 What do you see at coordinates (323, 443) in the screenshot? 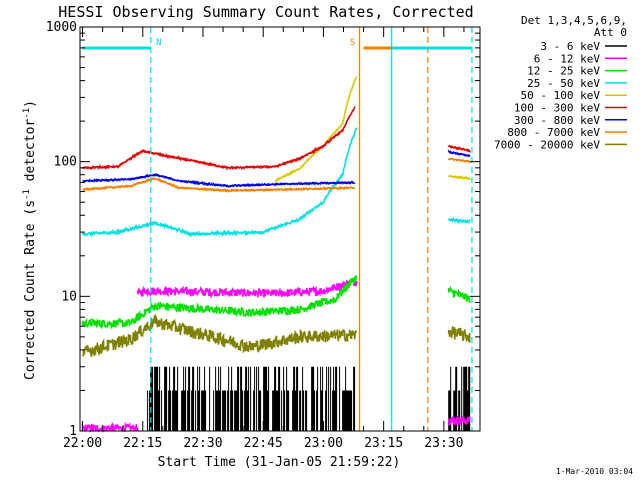
I see `x-tick-label: 23:00` at bounding box center [323, 443].